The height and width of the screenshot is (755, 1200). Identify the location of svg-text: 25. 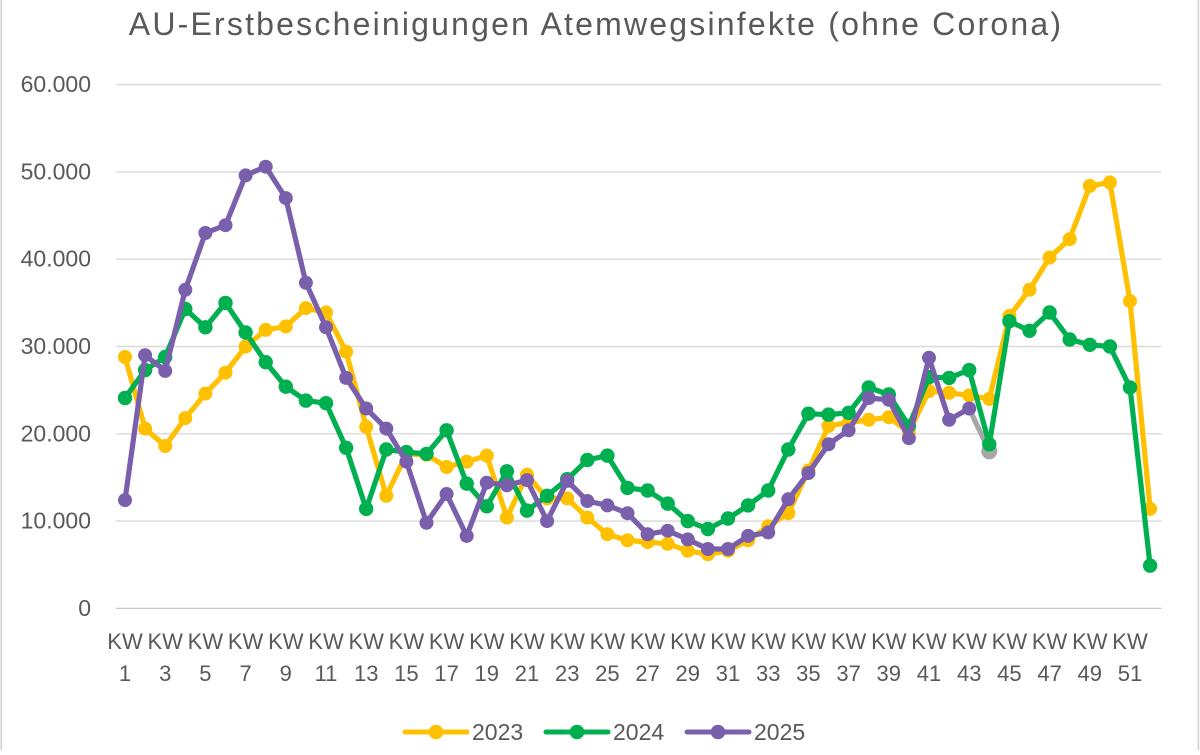
(607, 673).